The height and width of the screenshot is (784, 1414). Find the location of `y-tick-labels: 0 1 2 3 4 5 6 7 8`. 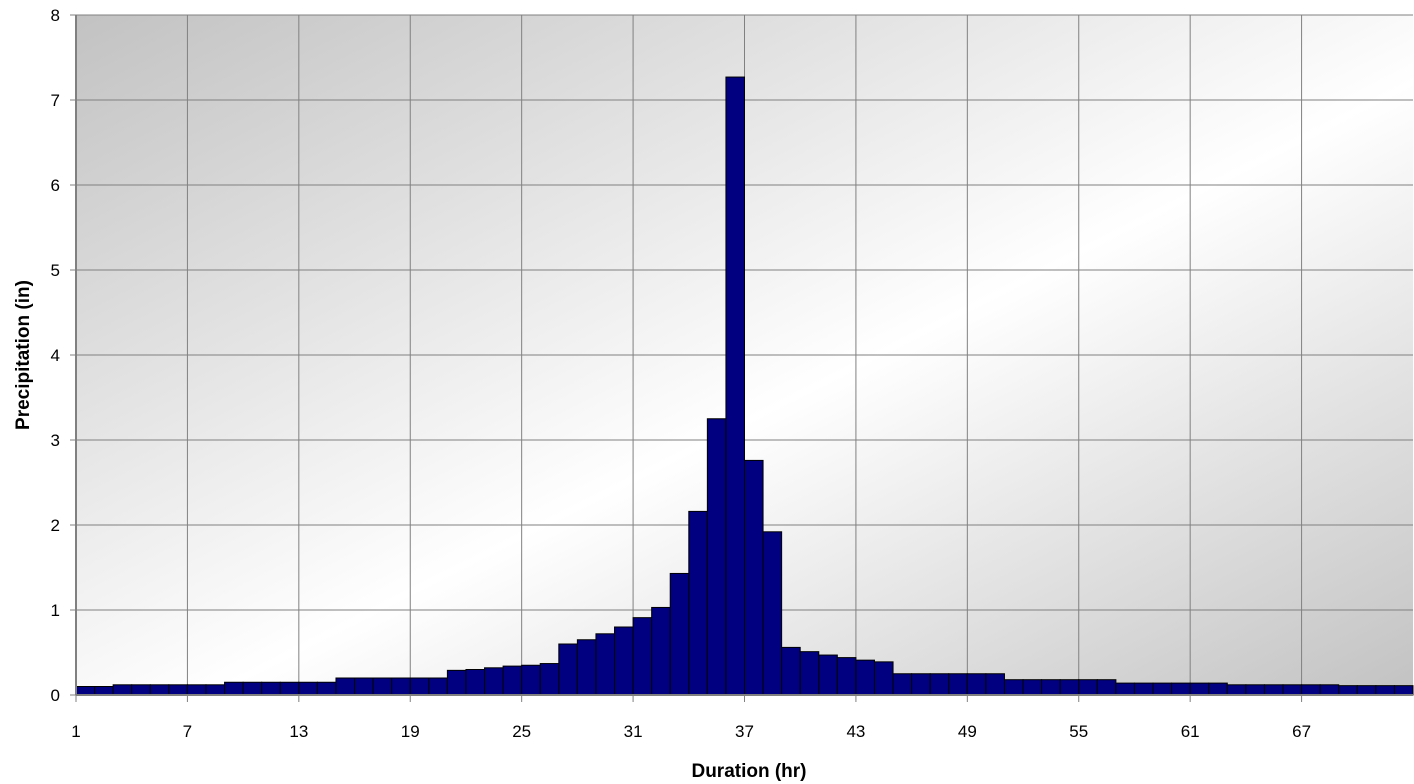

y-tick-labels: 0 1 2 3 4 5 6 7 8 is located at coordinates (63, 355).